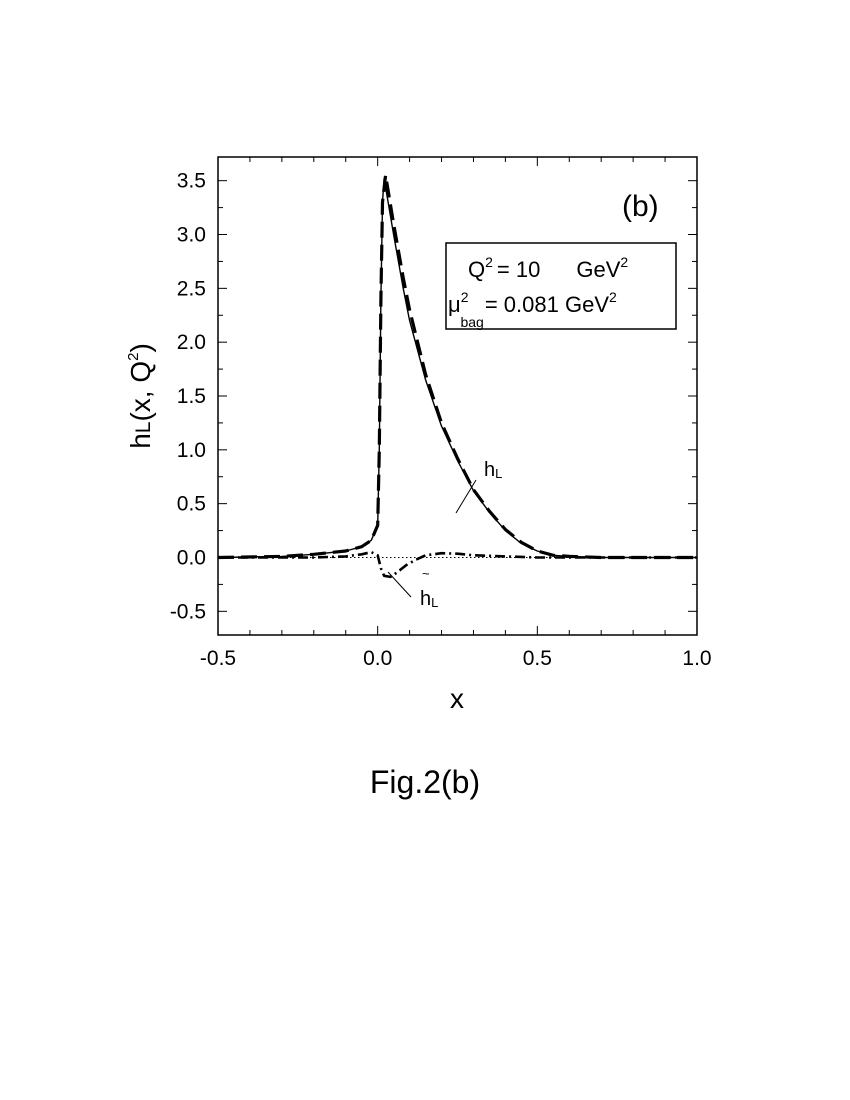  Describe the element at coordinates (478, 486) in the screenshot. I see `annotation-hl: hL` at that location.